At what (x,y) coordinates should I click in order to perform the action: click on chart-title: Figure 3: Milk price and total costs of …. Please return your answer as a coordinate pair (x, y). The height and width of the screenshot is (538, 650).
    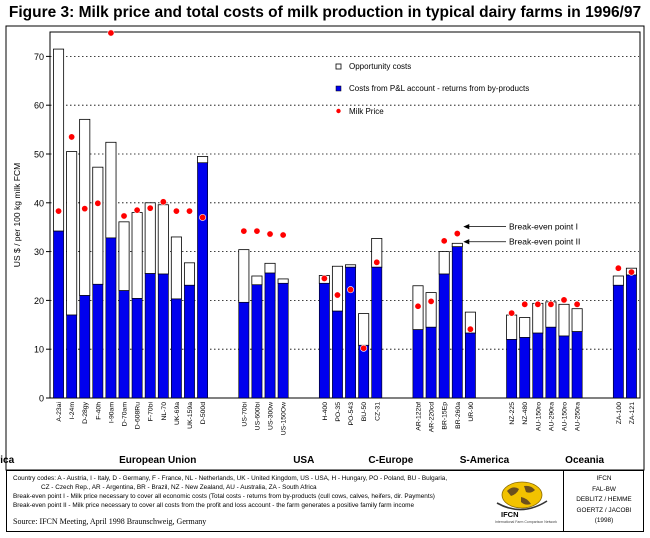
    Looking at the image, I should click on (325, 12).